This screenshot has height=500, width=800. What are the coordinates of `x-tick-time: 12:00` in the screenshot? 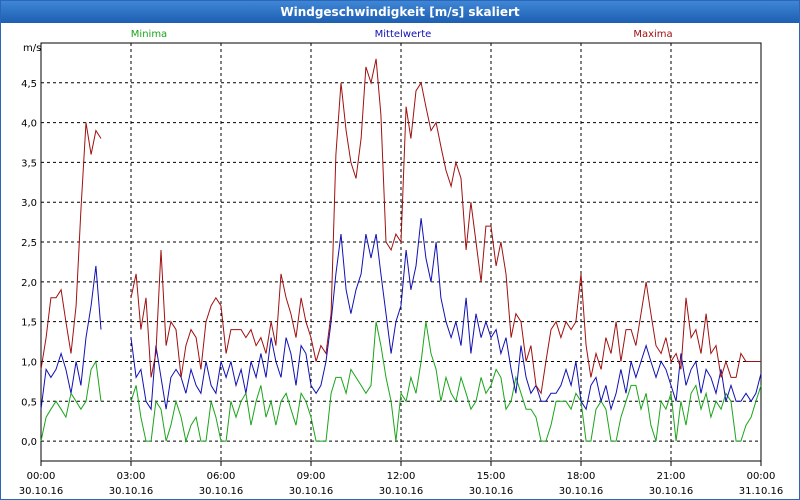 It's located at (401, 476).